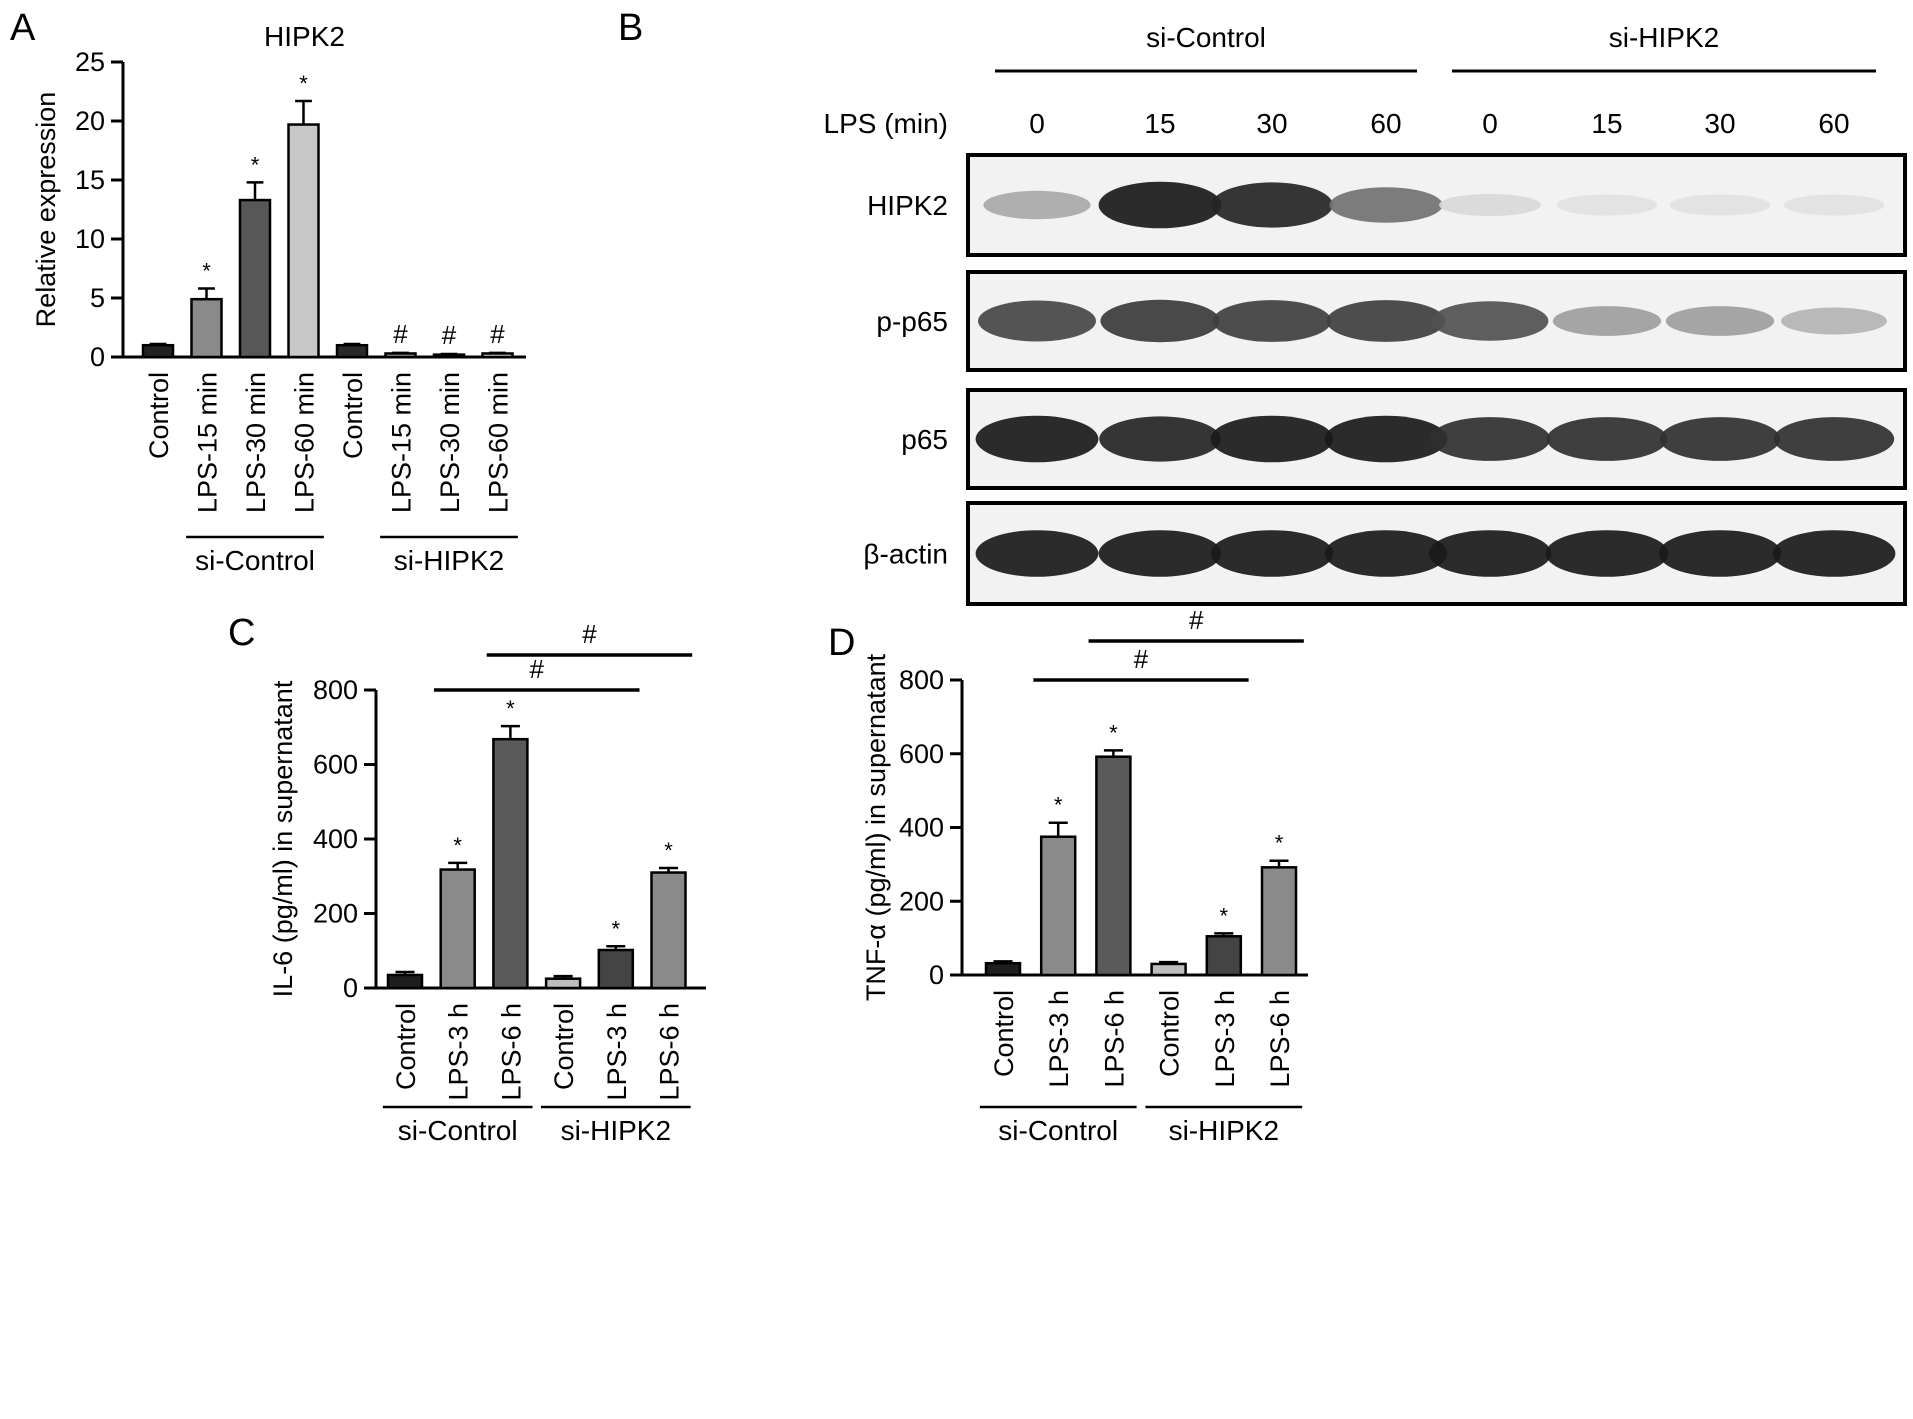 This screenshot has height=1419, width=1913. Describe the element at coordinates (907, 205) in the screenshot. I see `blot-row-label: HIPK2` at that location.